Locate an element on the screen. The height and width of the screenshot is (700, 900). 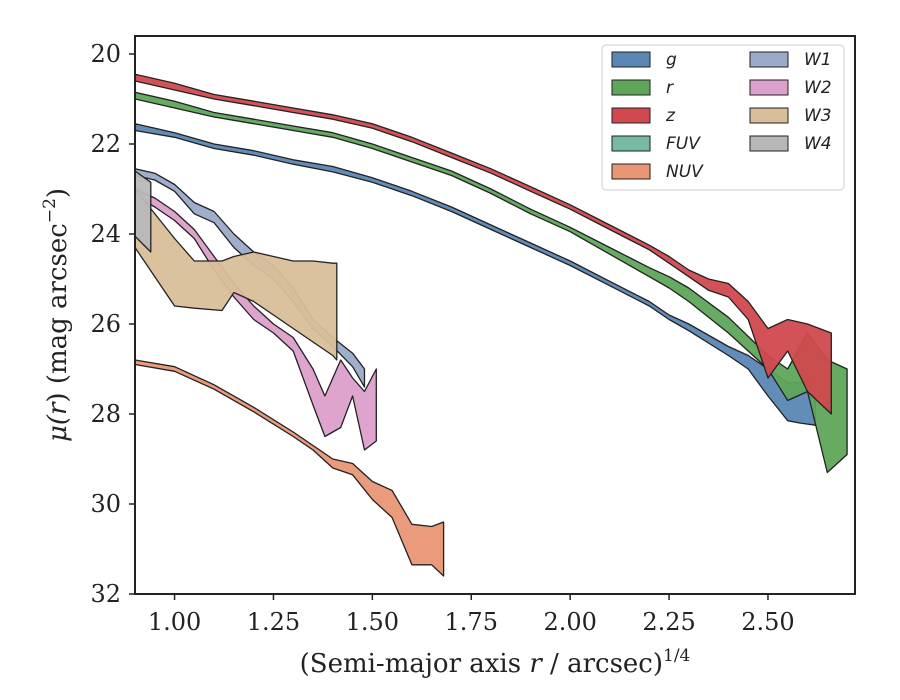
legend-label-fuv: FUV is located at coordinates (683, 144).